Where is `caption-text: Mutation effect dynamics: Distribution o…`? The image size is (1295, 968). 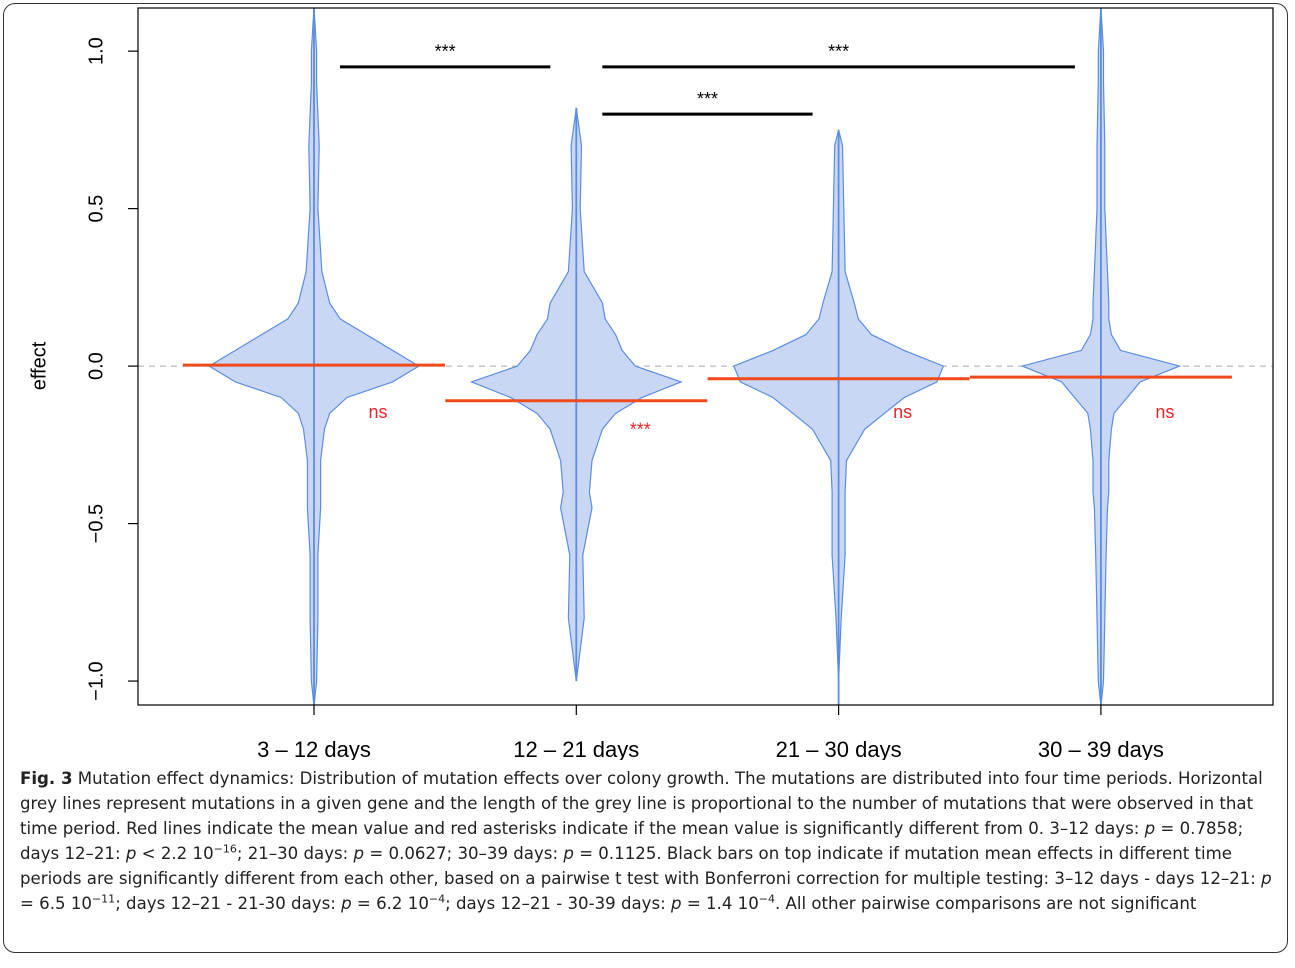
caption-text: Mutation effect dynamics: Distribution o… is located at coordinates (641, 803).